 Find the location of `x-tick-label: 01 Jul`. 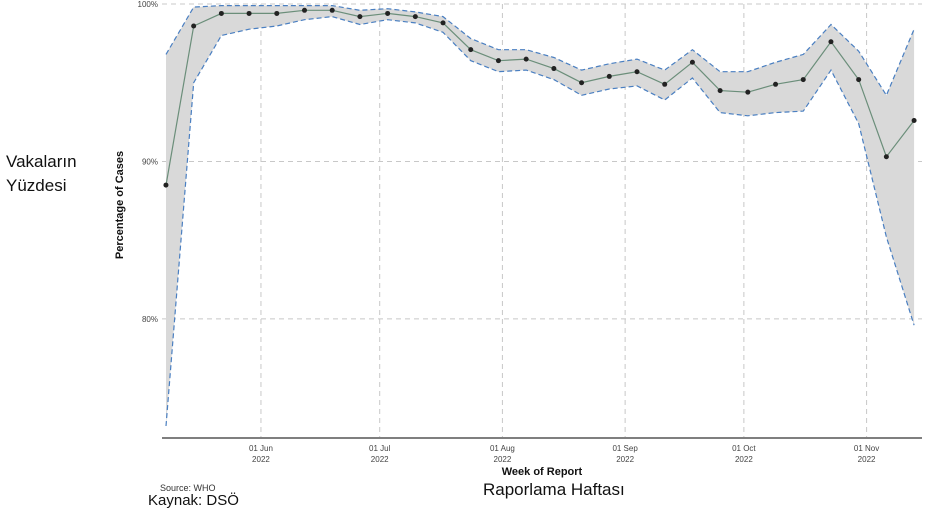

x-tick-label: 01 Jul is located at coordinates (380, 448).